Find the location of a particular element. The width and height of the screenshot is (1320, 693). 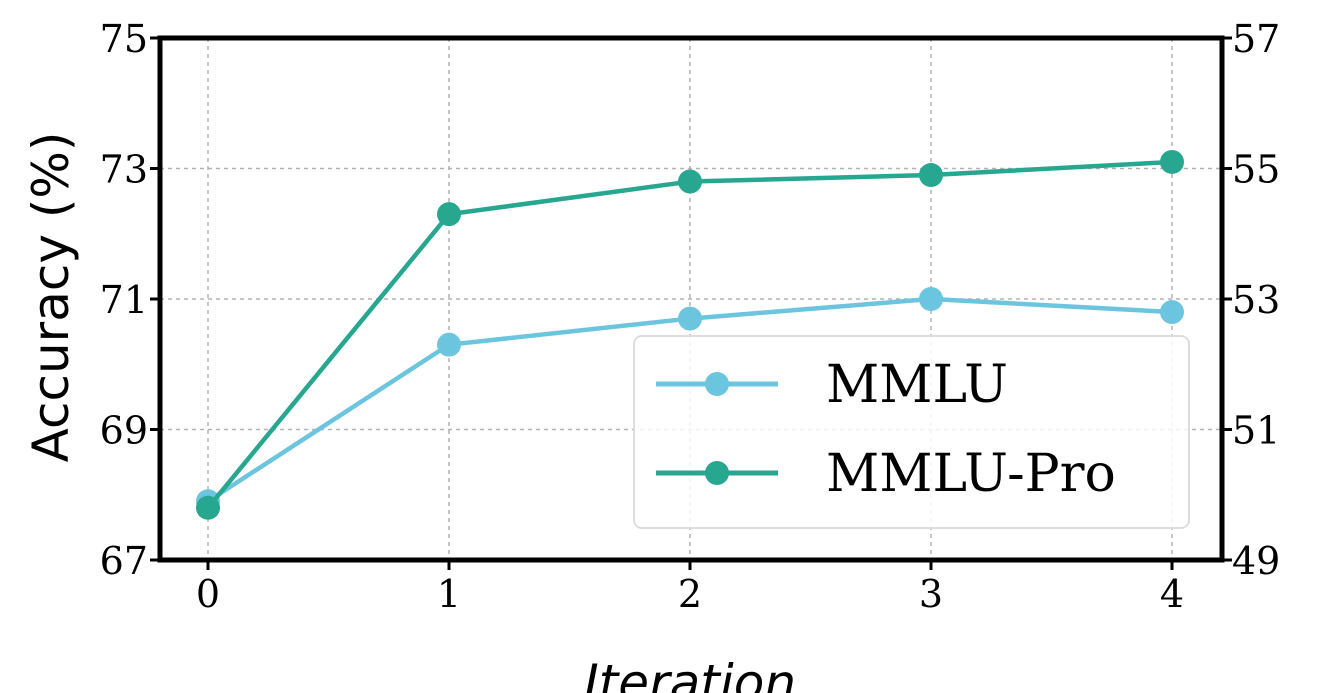

legend-marker-mmlu-pro is located at coordinates (717, 473).